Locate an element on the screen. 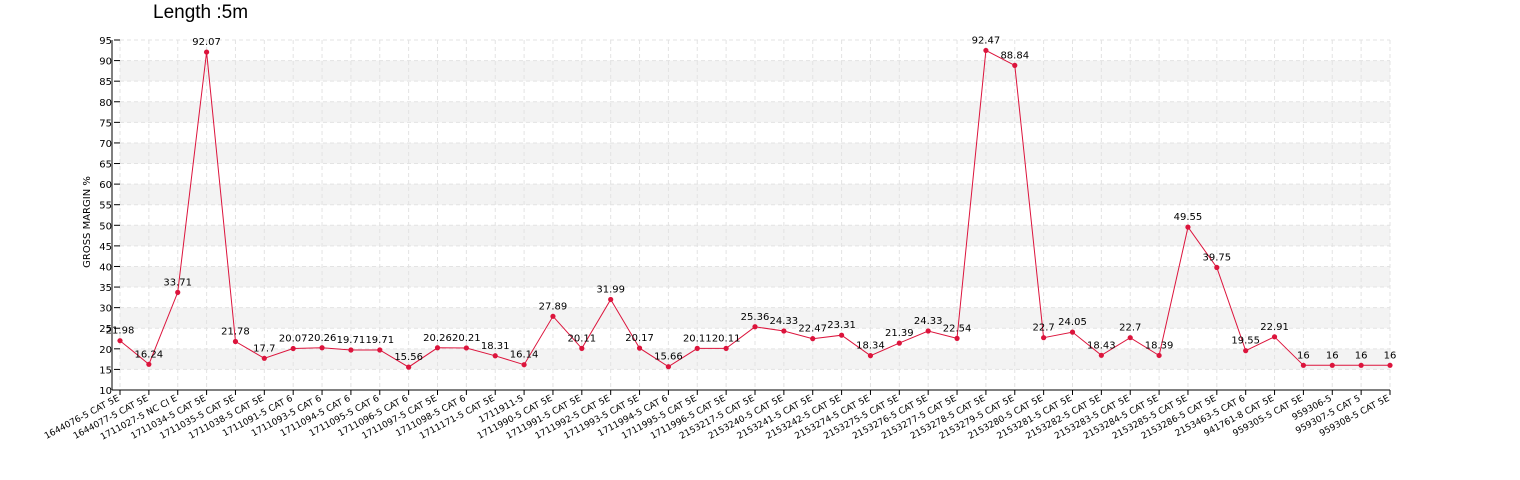  data-label: 92.47 is located at coordinates (986, 40).